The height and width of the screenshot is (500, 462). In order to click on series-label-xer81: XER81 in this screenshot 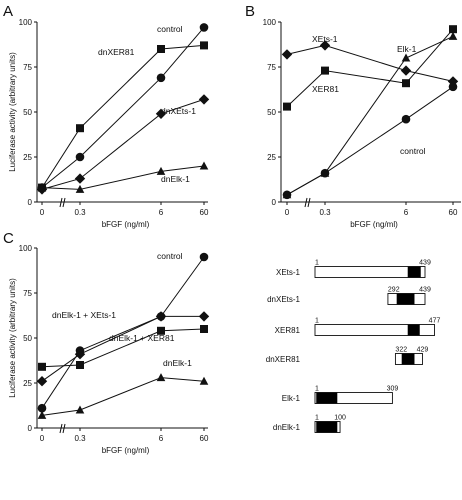, I will do `click(325, 89)`.